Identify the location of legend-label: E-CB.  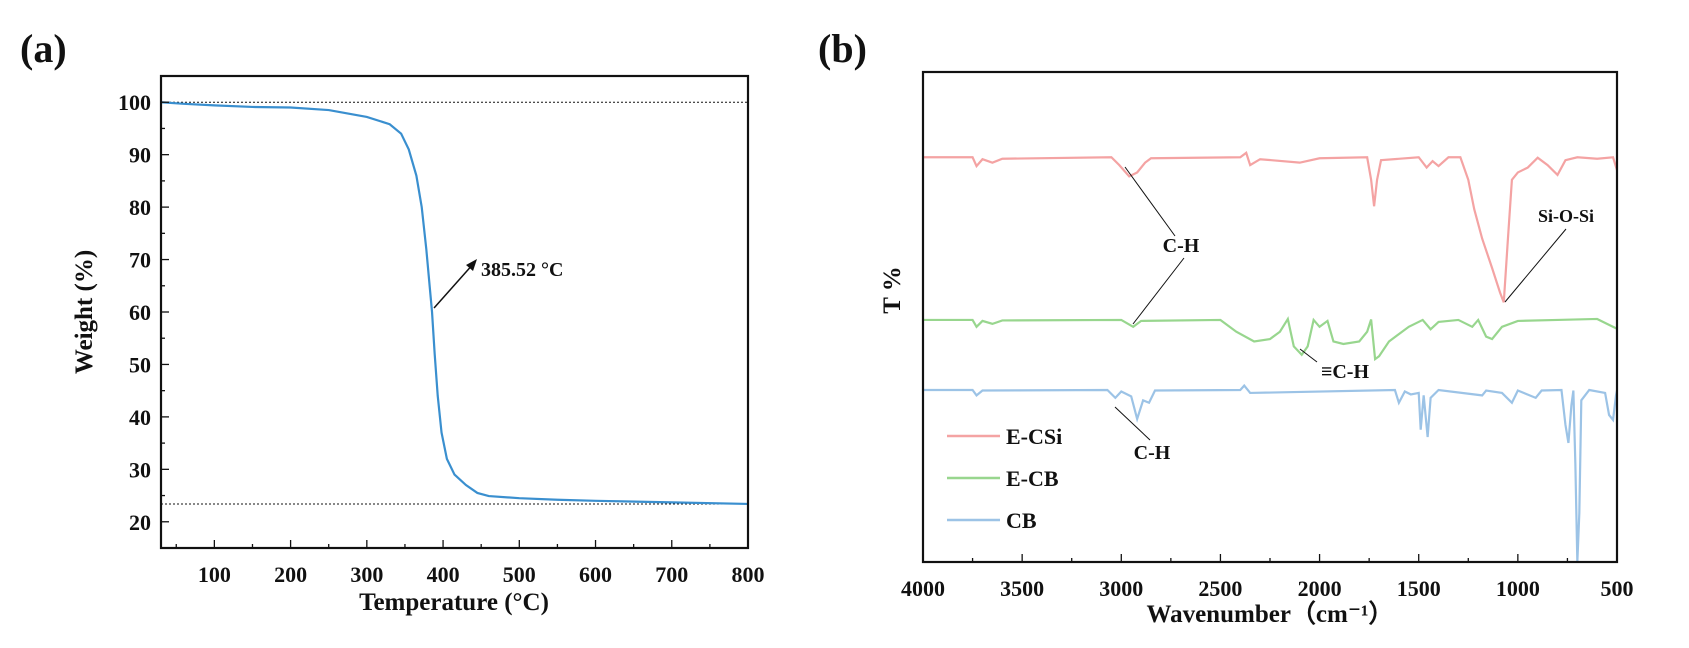
(1032, 478).